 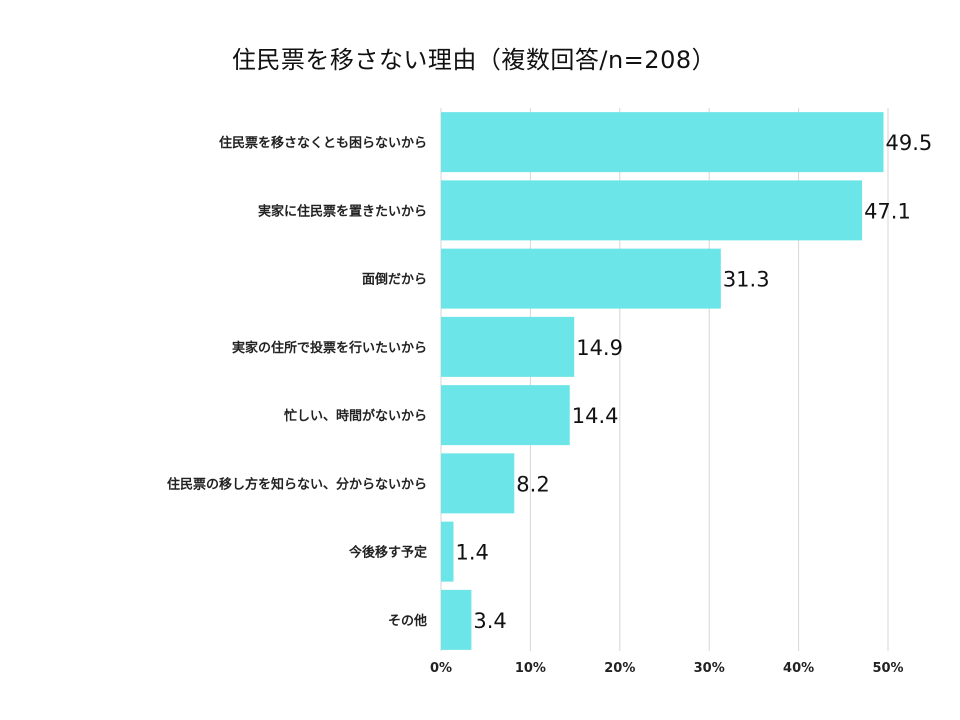 I want to click on value-label: 3.4, so click(x=489, y=621).